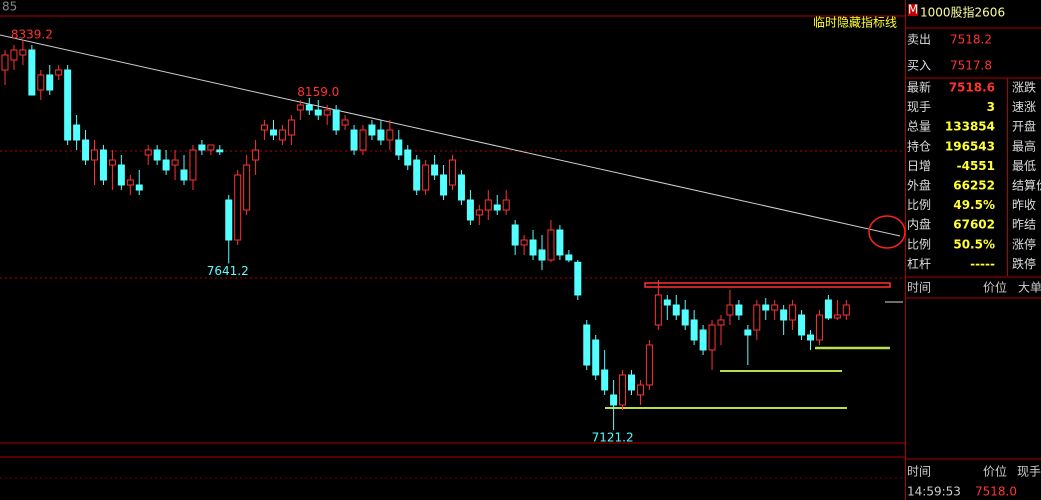 Image resolution: width=1041 pixels, height=500 pixels. What do you see at coordinates (974, 186) in the screenshot?
I see `row-value: 66252` at bounding box center [974, 186].